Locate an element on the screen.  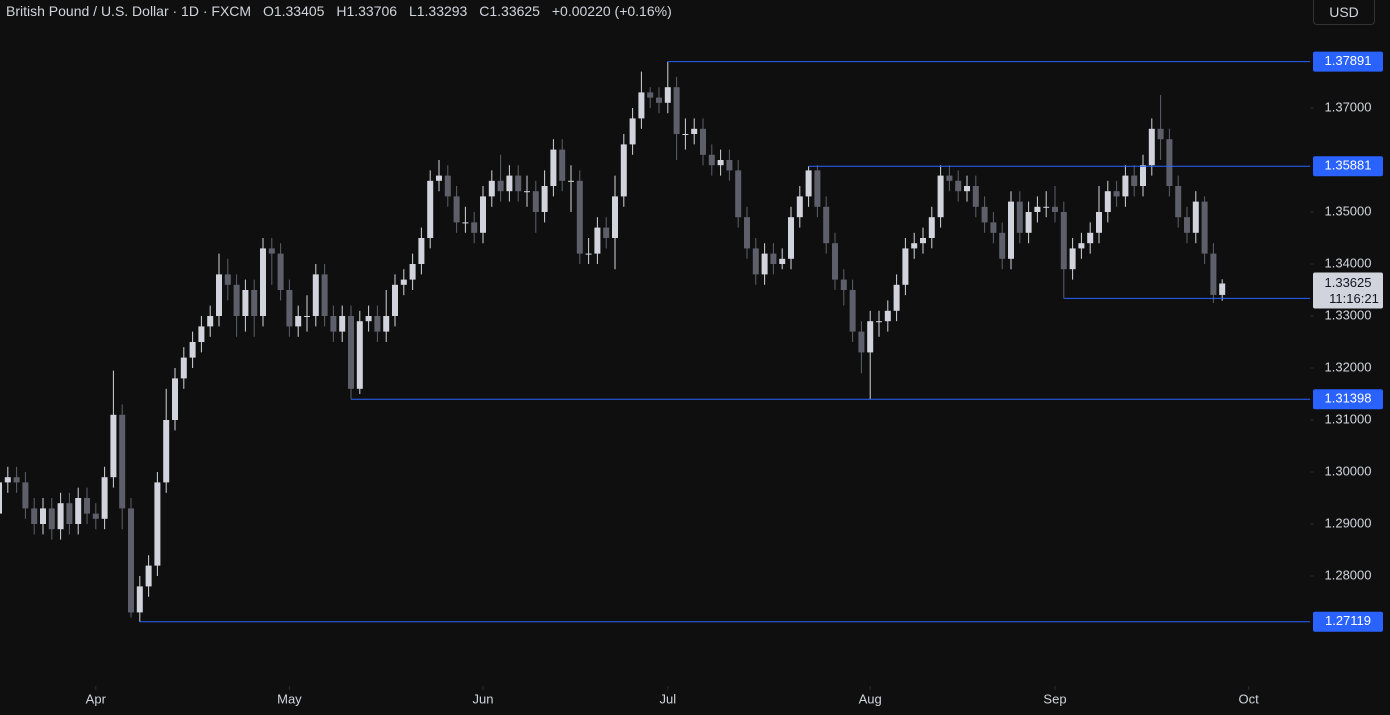
low-value: L1.33293 is located at coordinates (438, 11).